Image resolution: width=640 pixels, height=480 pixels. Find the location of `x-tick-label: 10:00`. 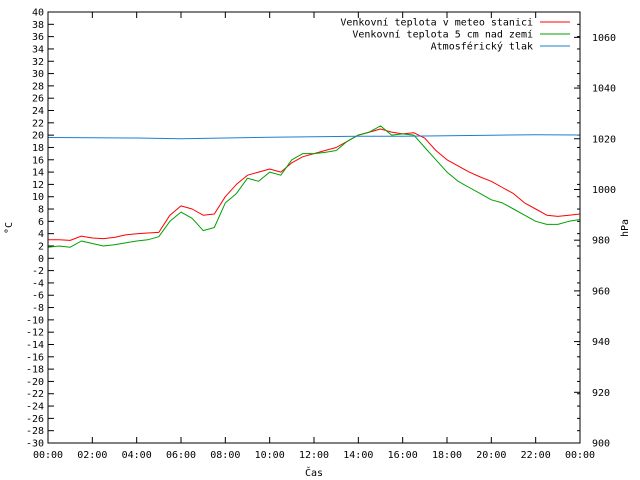

x-tick-label: 10:00 is located at coordinates (270, 455).